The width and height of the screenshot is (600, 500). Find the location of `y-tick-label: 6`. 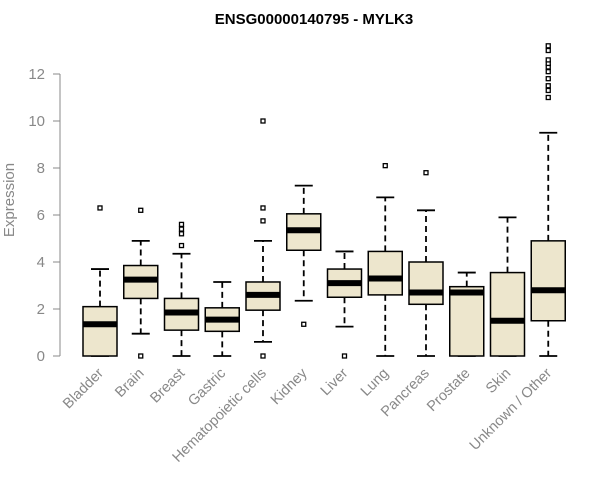

y-tick-label: 6 is located at coordinates (41, 215).